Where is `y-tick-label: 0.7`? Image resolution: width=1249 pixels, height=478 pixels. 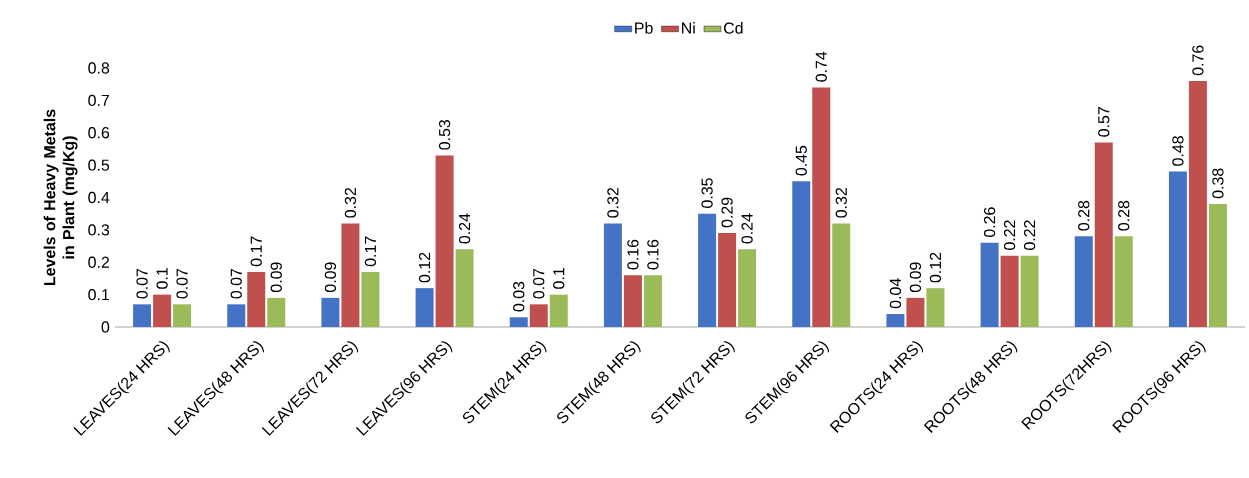
y-tick-label: 0.7 is located at coordinates (99, 100).